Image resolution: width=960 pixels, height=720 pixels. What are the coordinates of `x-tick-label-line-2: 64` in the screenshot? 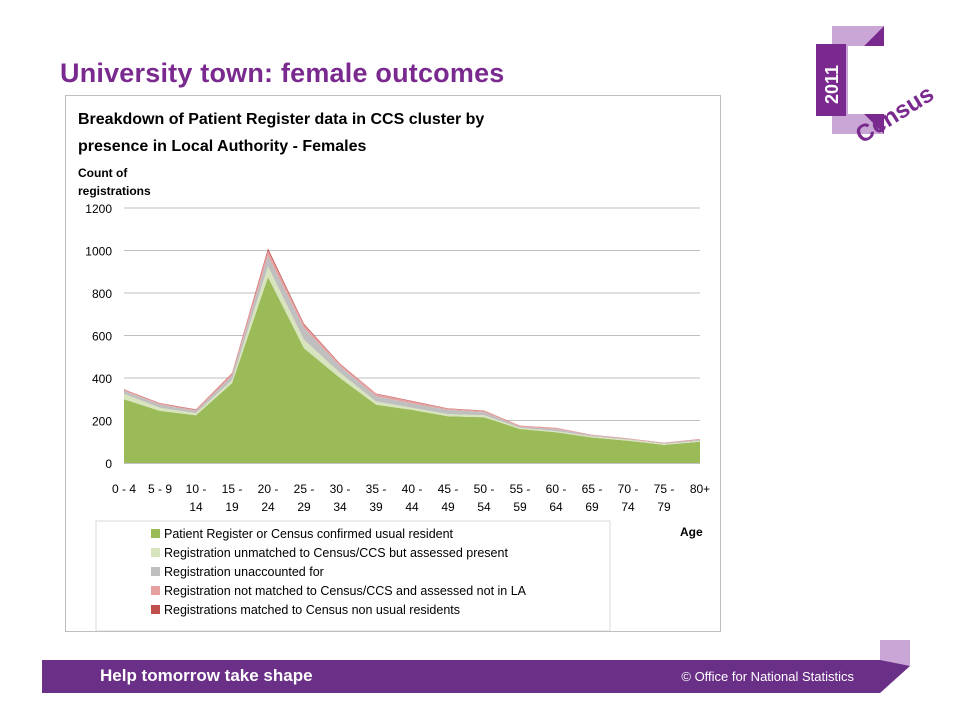 It's located at (556, 507).